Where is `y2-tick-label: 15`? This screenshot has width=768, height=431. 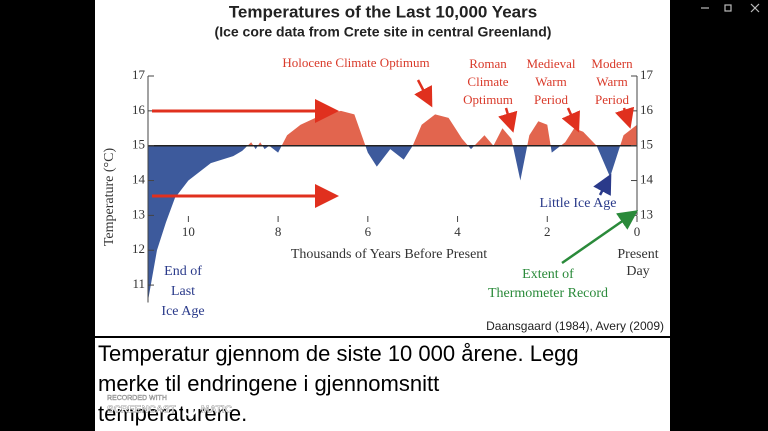
y2-tick-label: 15 is located at coordinates (646, 144).